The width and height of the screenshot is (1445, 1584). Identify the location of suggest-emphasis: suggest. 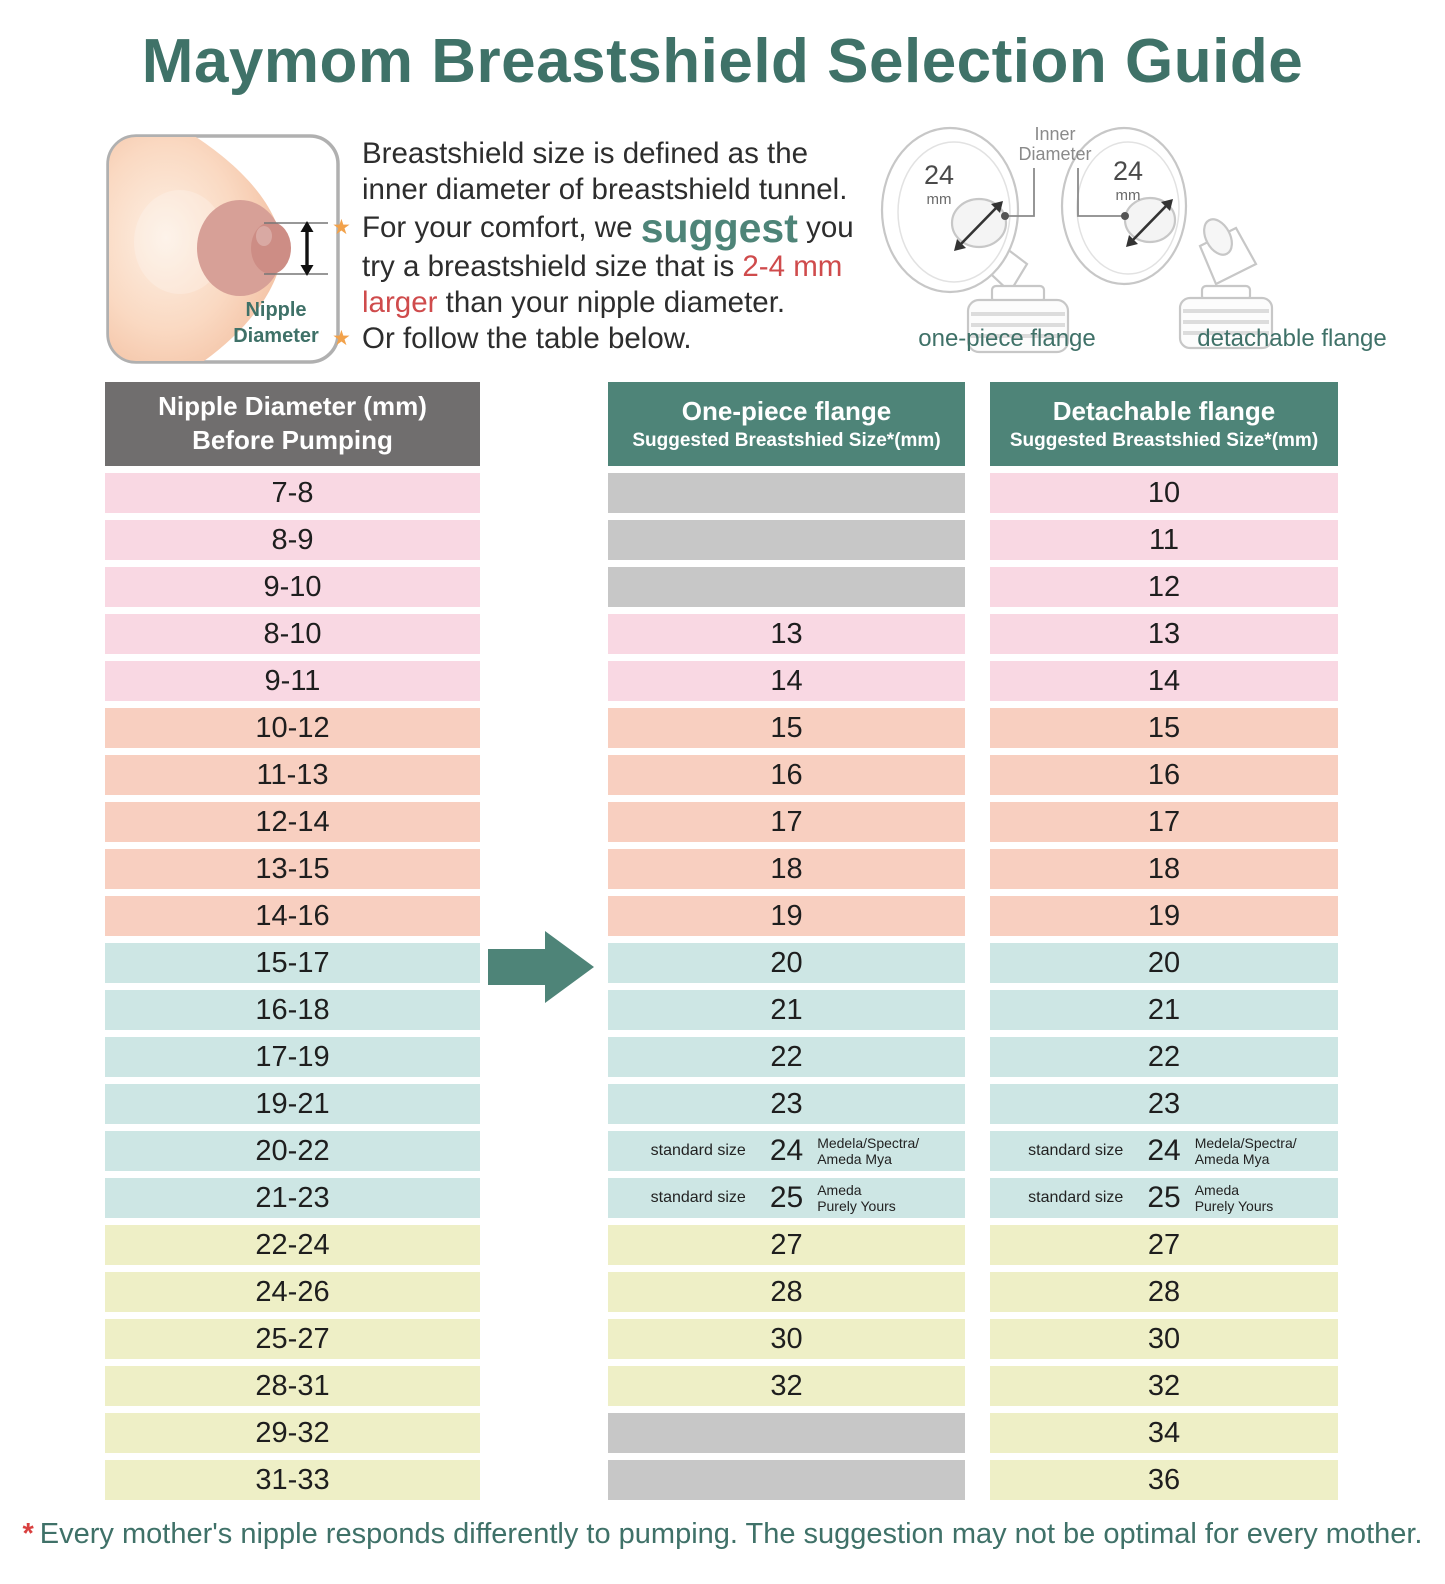
(719, 228).